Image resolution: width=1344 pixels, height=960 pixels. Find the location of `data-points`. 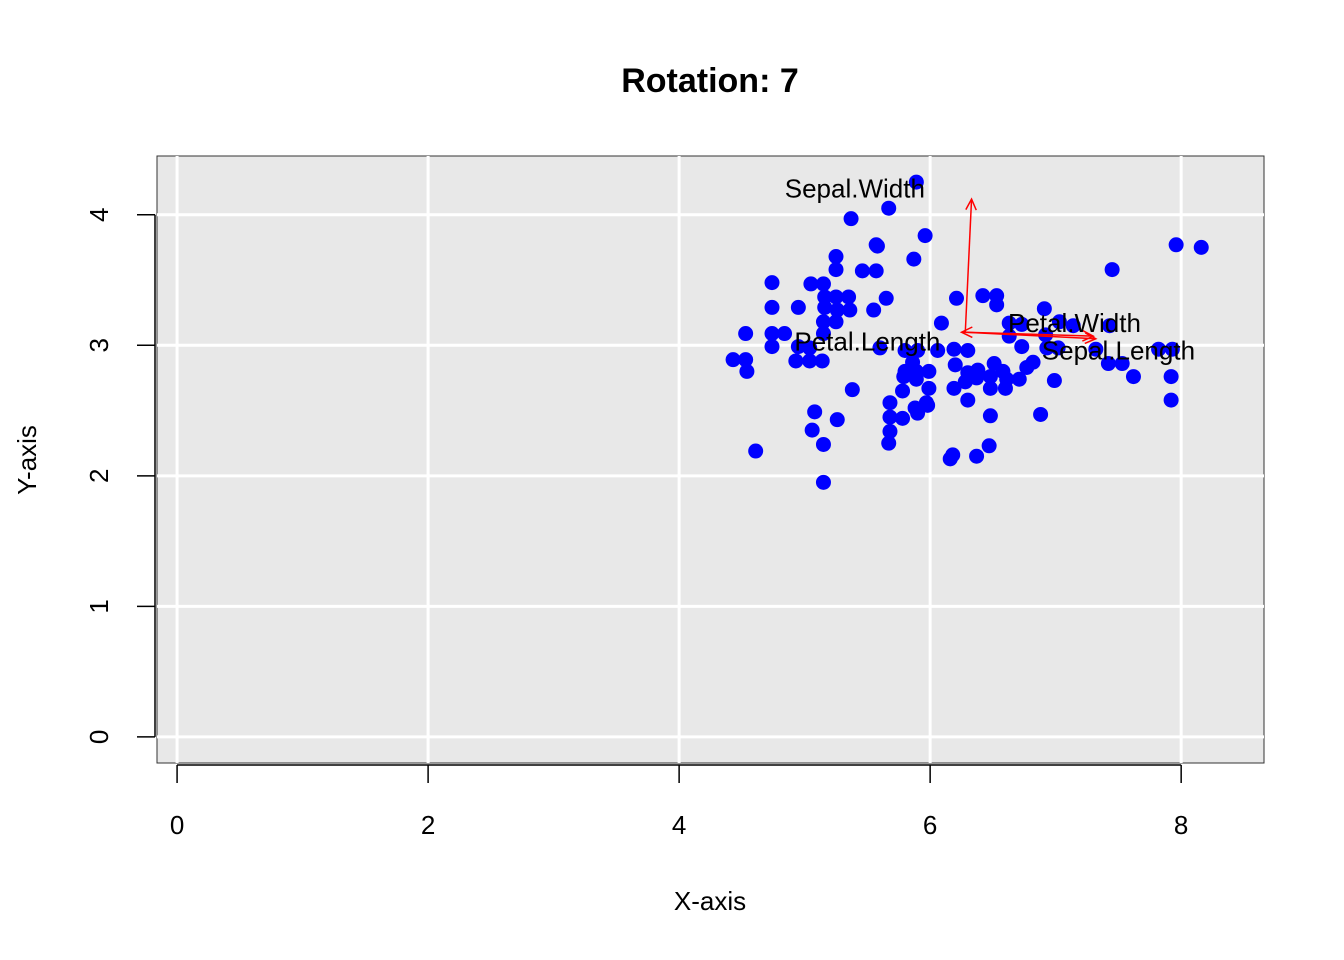

data-points is located at coordinates (967, 332).